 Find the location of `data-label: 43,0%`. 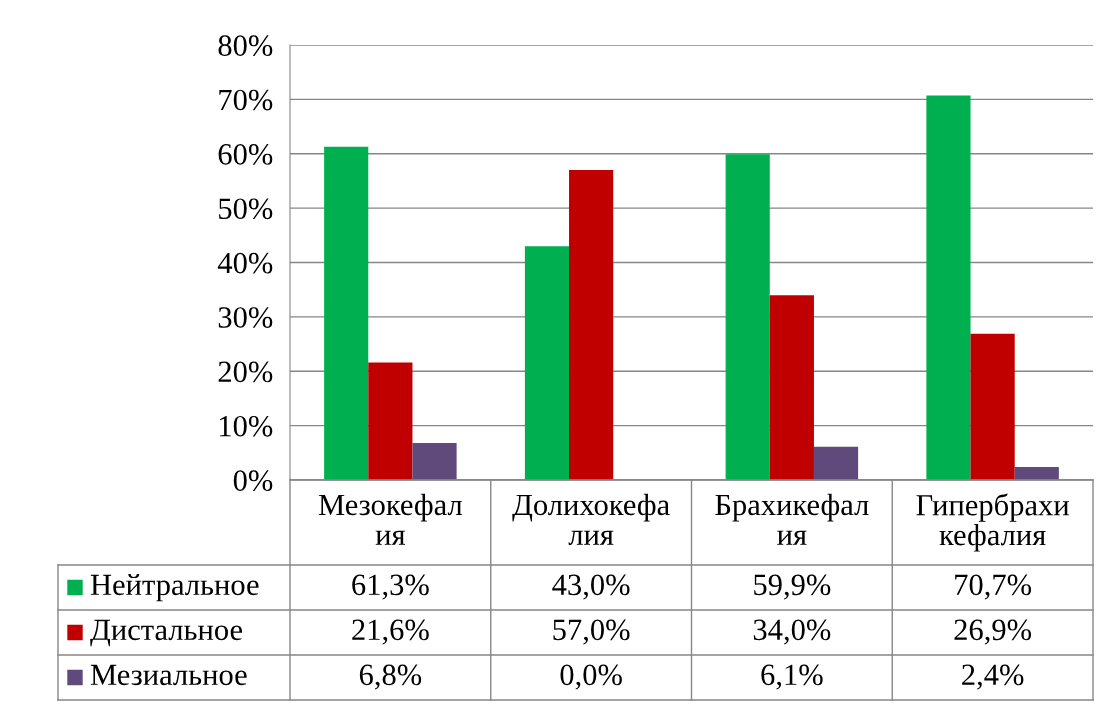

data-label: 43,0% is located at coordinates (591, 587).